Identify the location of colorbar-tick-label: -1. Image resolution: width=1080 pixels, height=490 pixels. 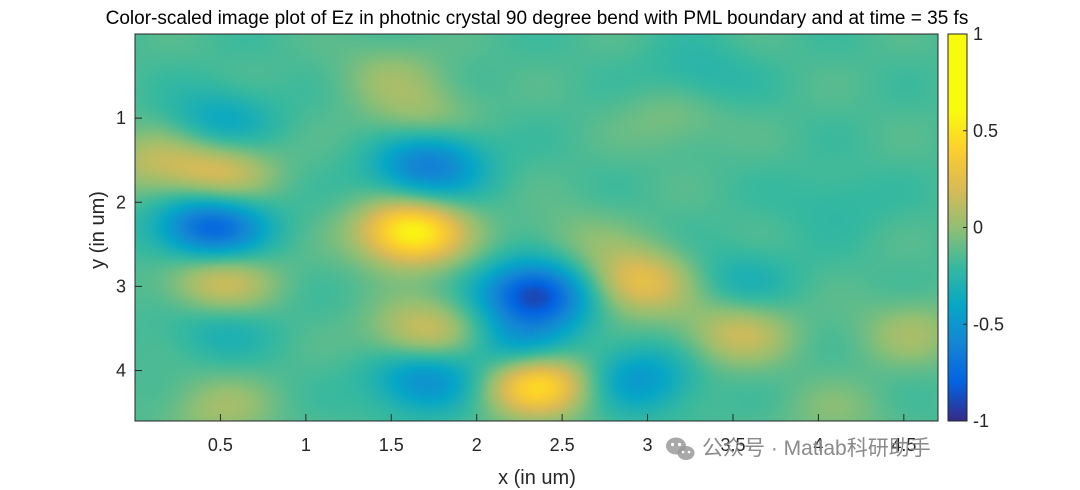
(981, 421).